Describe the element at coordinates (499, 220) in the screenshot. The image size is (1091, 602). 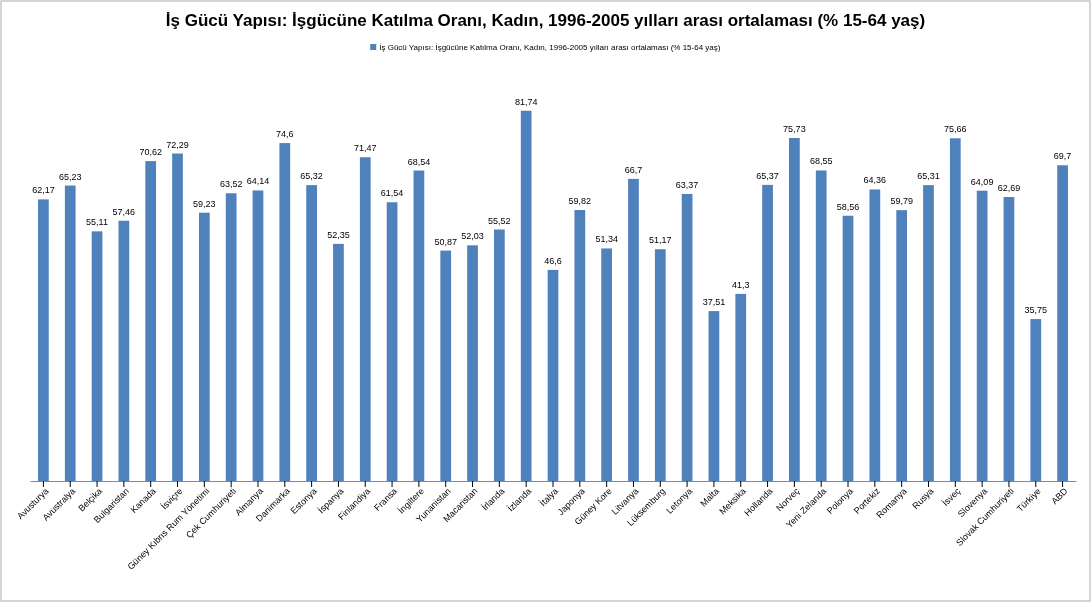
I see `data-label: 55,52` at that location.